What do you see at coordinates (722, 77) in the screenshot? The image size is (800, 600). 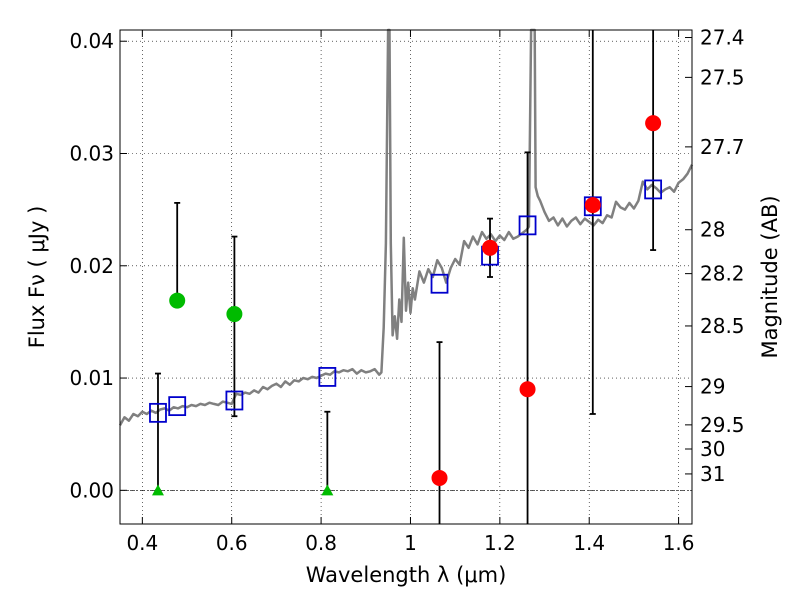 I see `y2-tick-label: 27.5` at bounding box center [722, 77].